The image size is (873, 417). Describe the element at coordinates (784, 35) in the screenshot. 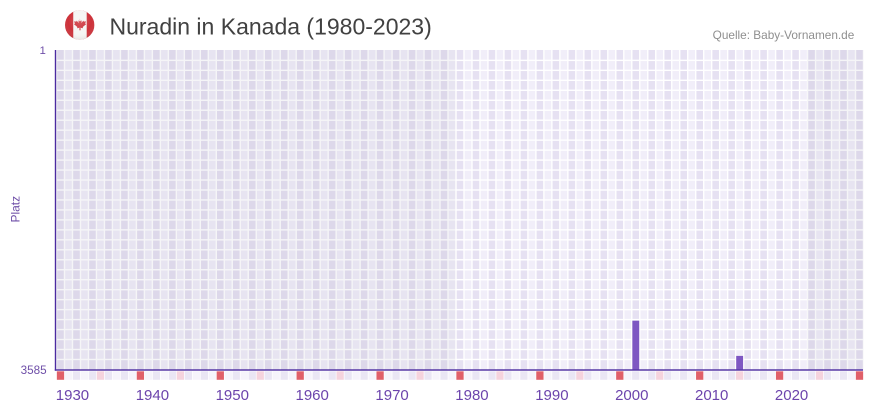

I see `svg-text: Quelle: Baby-Vornamen.de` at that location.